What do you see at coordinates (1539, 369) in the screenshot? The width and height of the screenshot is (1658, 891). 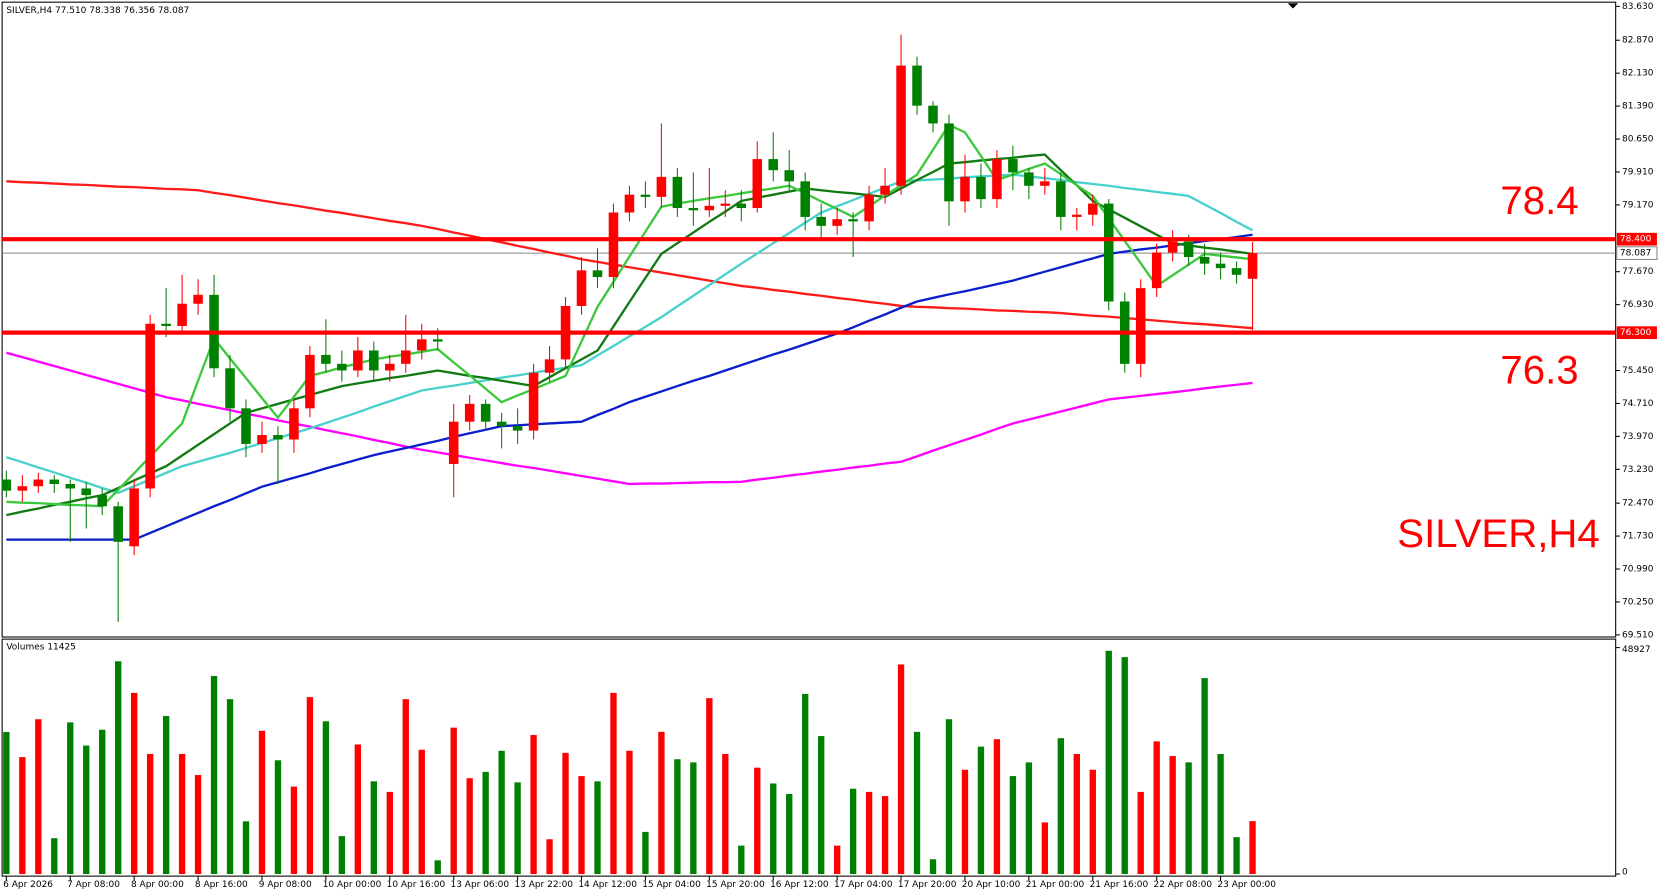 I see `level-label: 76.3` at bounding box center [1539, 369].